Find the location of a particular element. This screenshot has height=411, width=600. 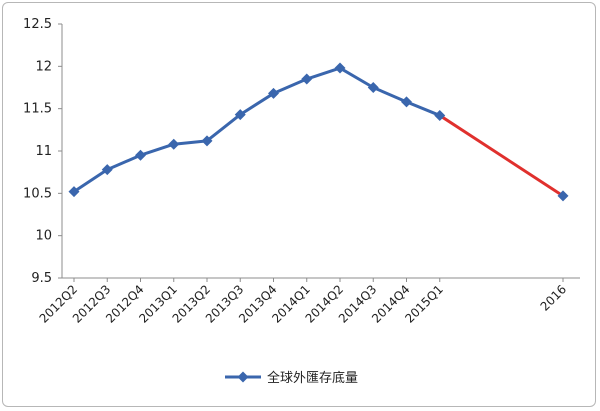

y-tick-label: 12 is located at coordinates (43, 66).